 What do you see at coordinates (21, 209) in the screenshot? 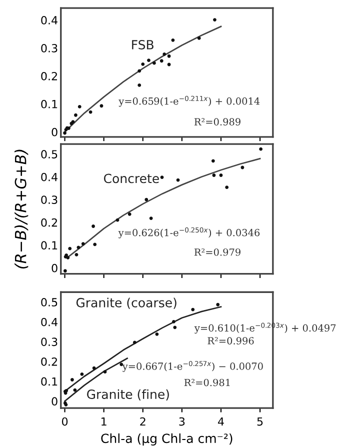
I see `y-axis-title: (R−B)/(R+G+B)` at bounding box center [21, 209].